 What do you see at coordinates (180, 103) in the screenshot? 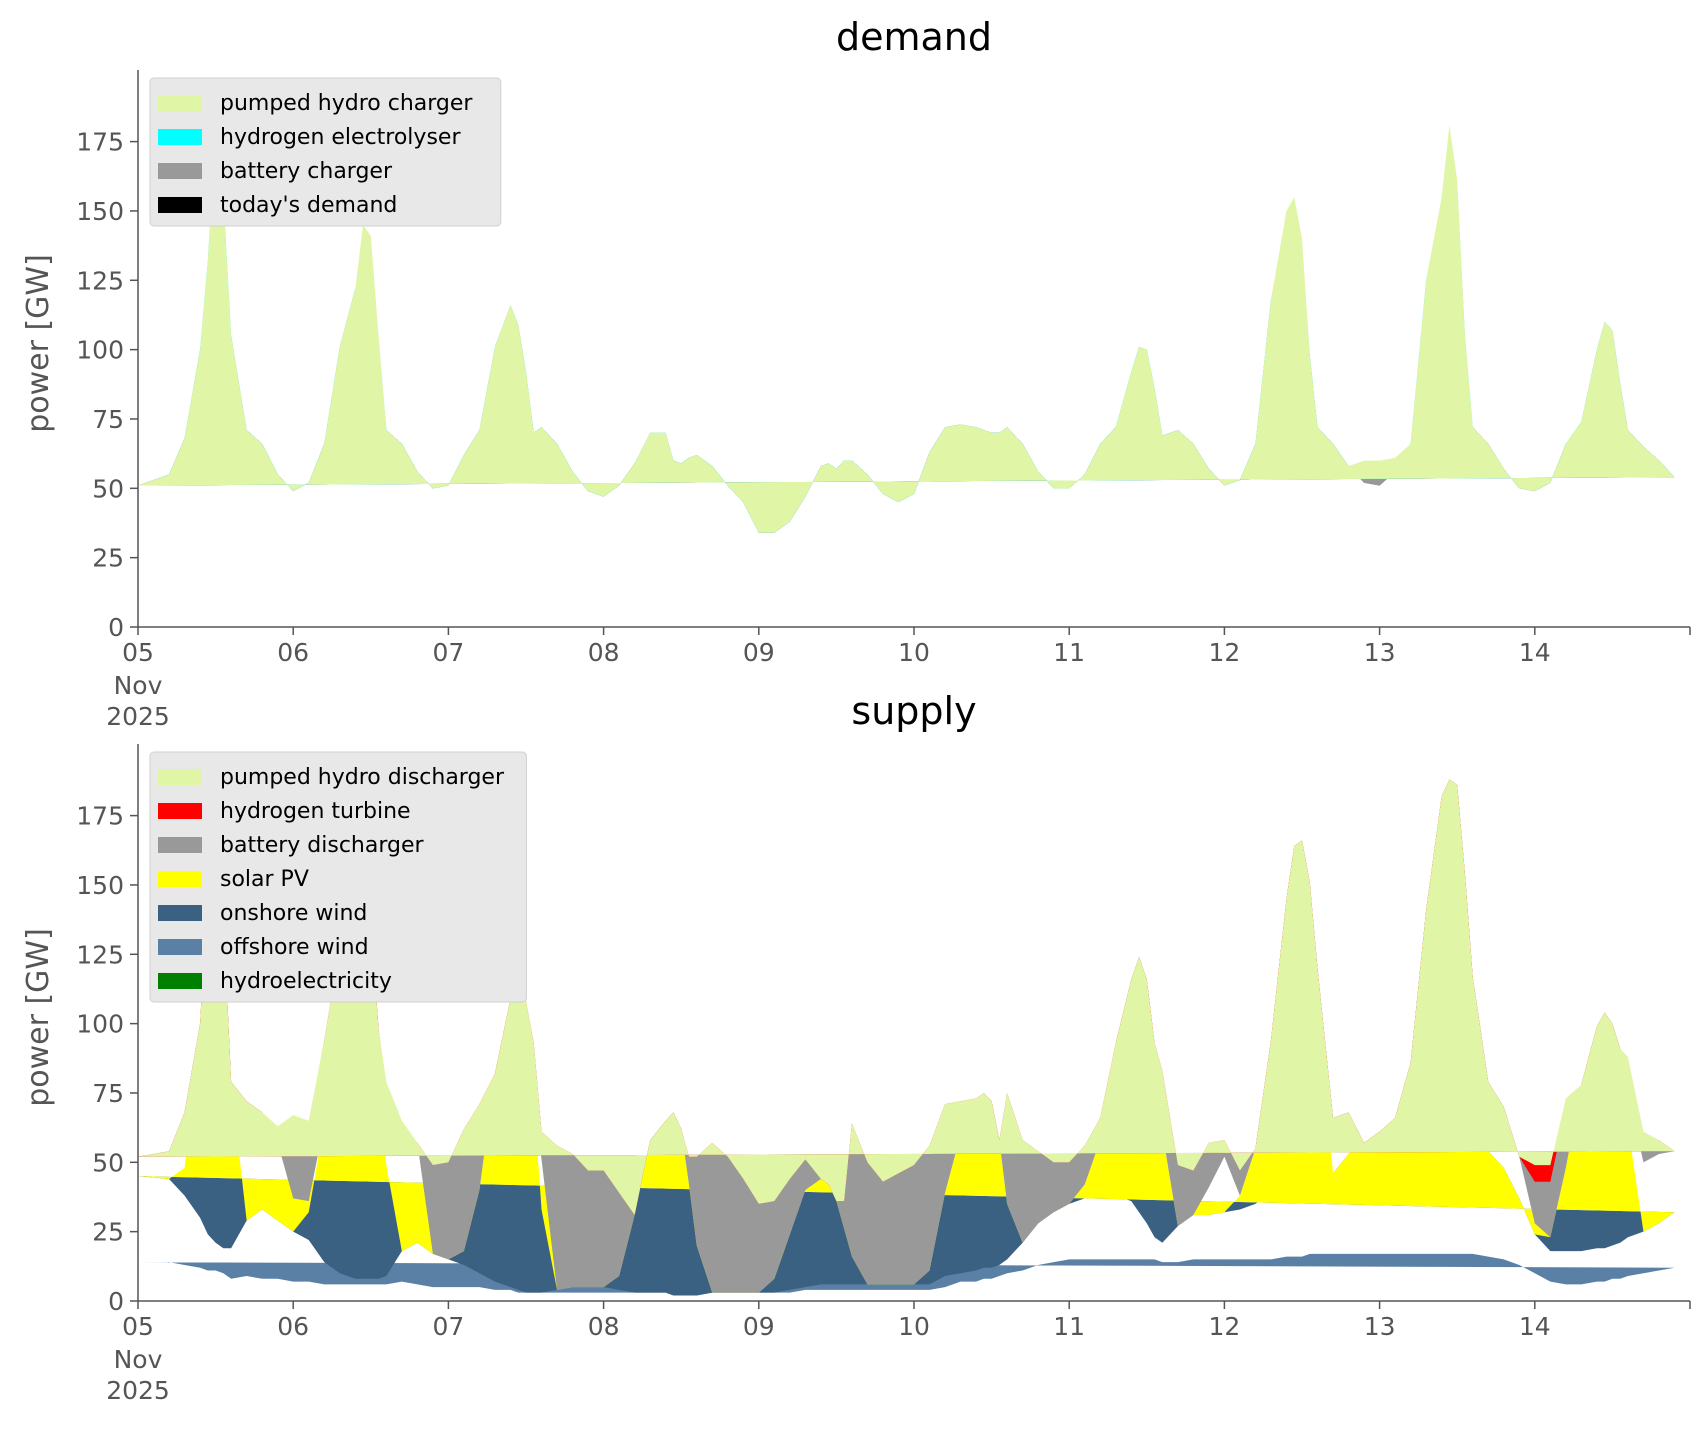
I see `legend-swatch-pumped-hydro-charger` at bounding box center [180, 103].